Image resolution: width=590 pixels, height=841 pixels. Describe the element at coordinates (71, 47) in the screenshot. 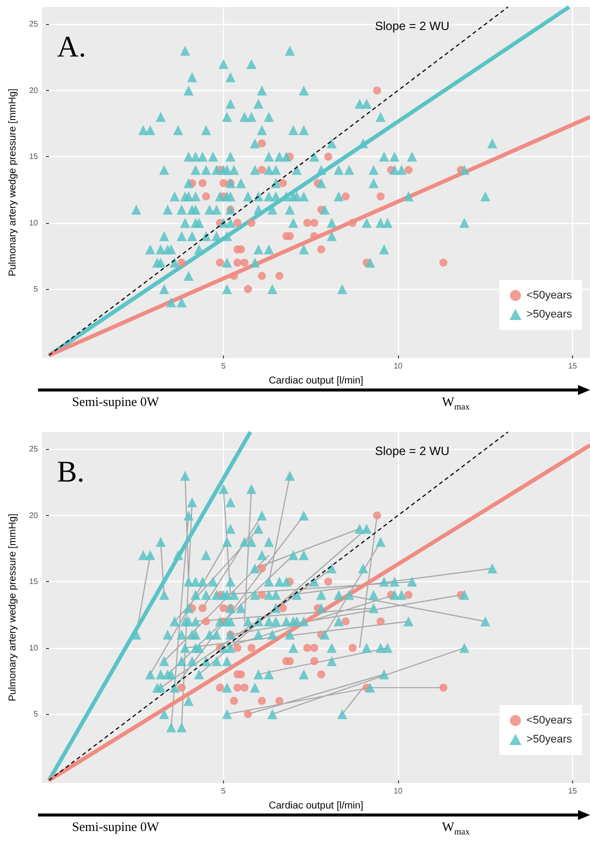

I see `text: A.` at that location.